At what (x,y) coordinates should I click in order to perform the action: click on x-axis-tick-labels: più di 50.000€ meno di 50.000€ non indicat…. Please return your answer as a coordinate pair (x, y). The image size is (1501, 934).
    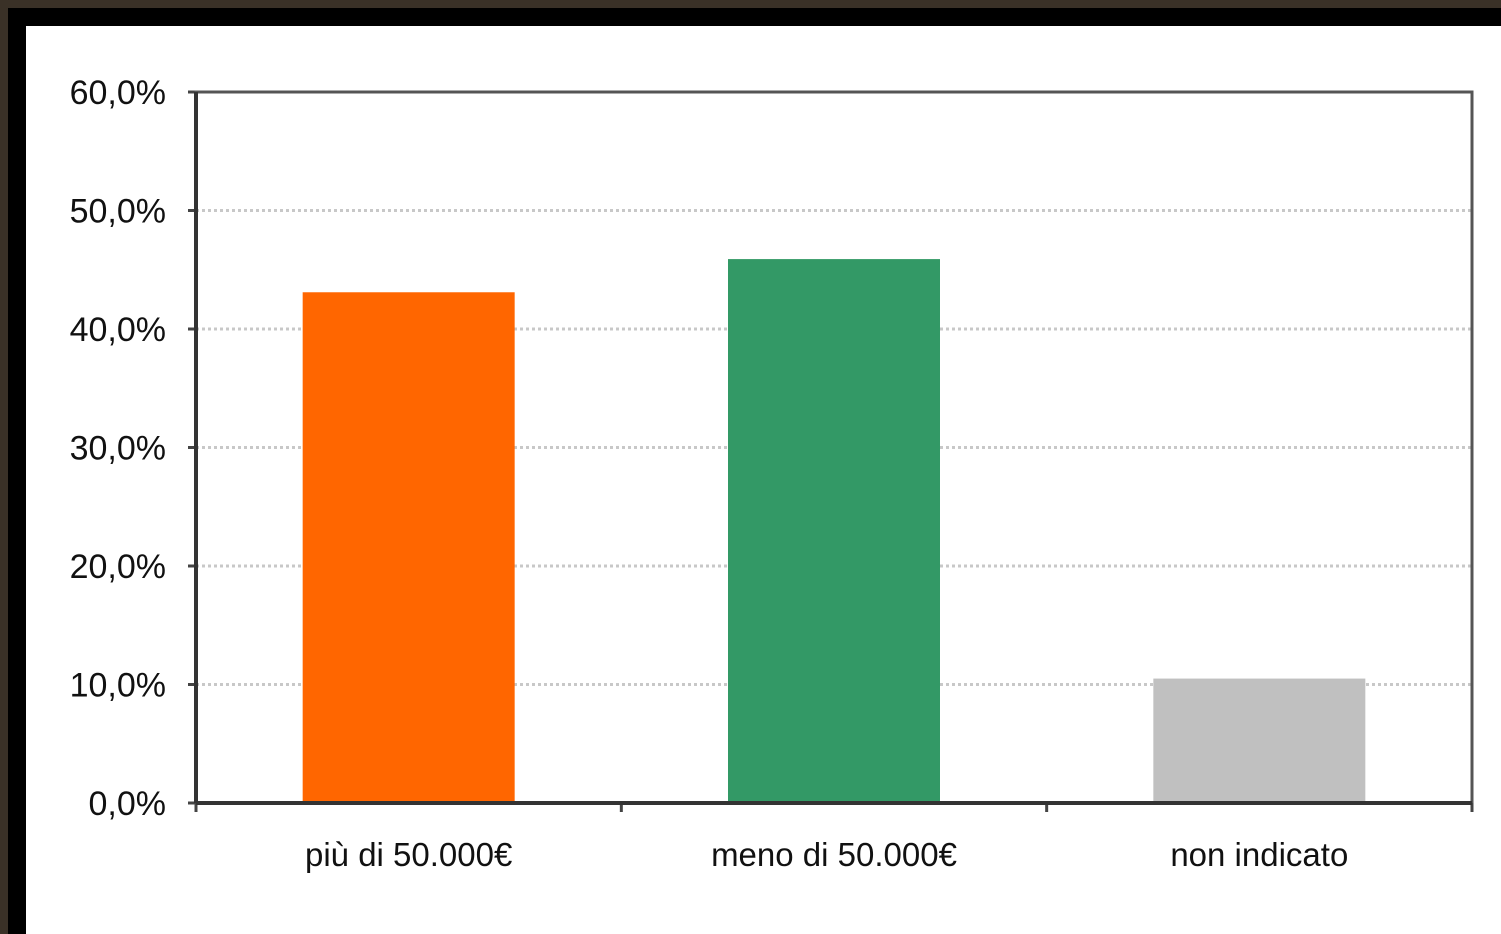
    Looking at the image, I should click on (826, 854).